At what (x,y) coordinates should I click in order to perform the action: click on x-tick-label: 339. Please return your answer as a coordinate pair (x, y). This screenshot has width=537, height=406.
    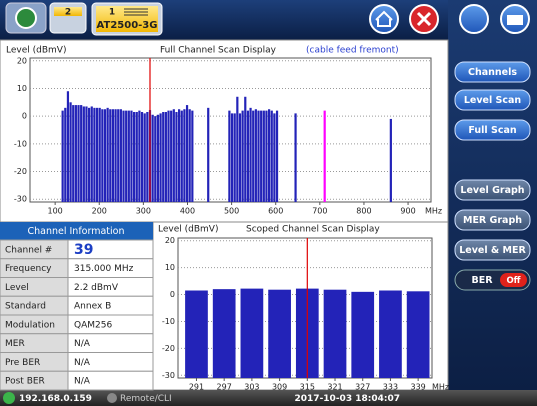
    Looking at the image, I should click on (418, 387).